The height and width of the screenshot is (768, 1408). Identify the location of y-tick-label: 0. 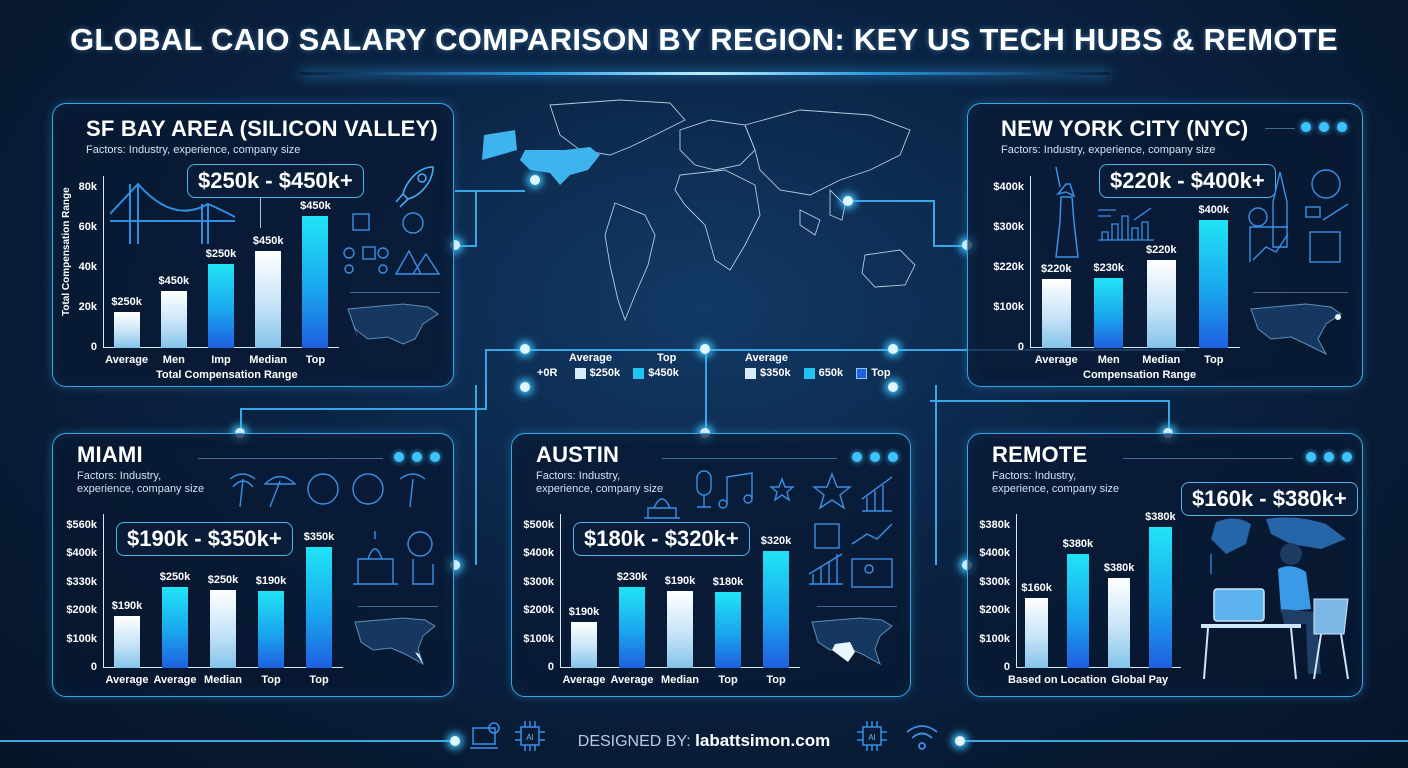
(1020, 347).